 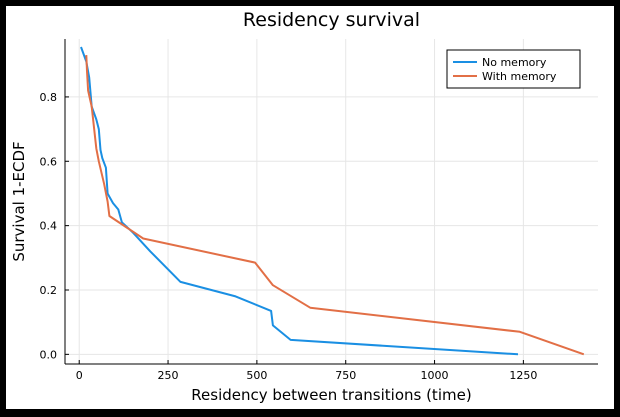 What do you see at coordinates (49, 97) in the screenshot?
I see `y-tick-label: 0.8` at bounding box center [49, 97].